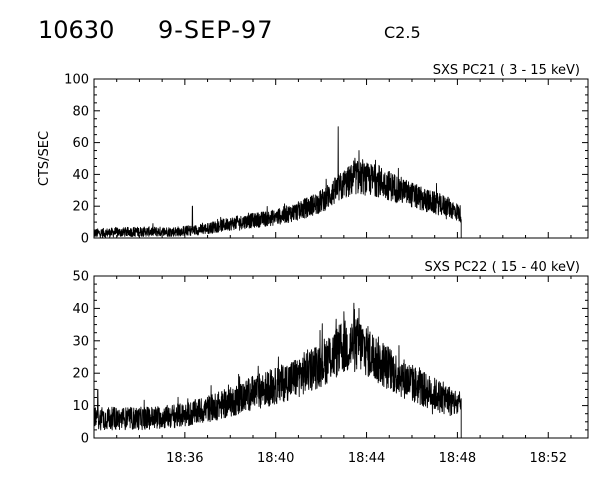 Image resolution: width=600 pixels, height=480 pixels. Describe the element at coordinates (184, 458) in the screenshot. I see `x-tick-label: 18:36` at that location.